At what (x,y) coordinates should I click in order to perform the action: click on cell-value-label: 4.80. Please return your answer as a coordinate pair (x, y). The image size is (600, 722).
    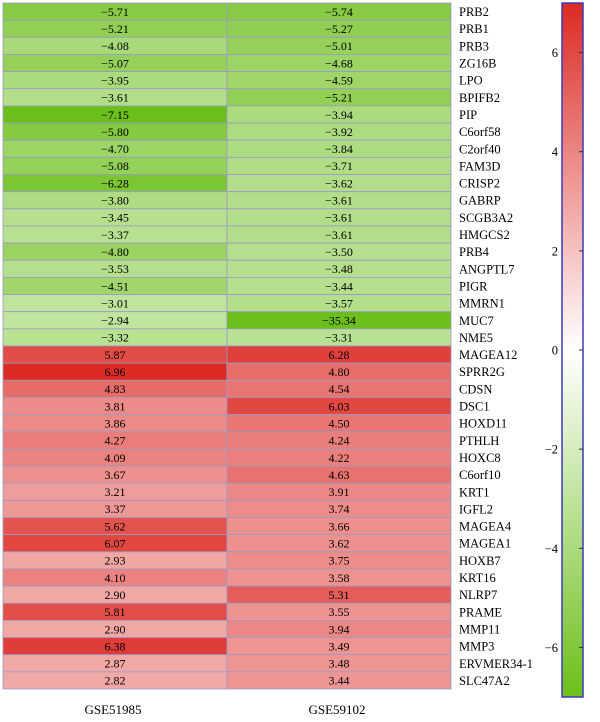
    Looking at the image, I should click on (339, 372).